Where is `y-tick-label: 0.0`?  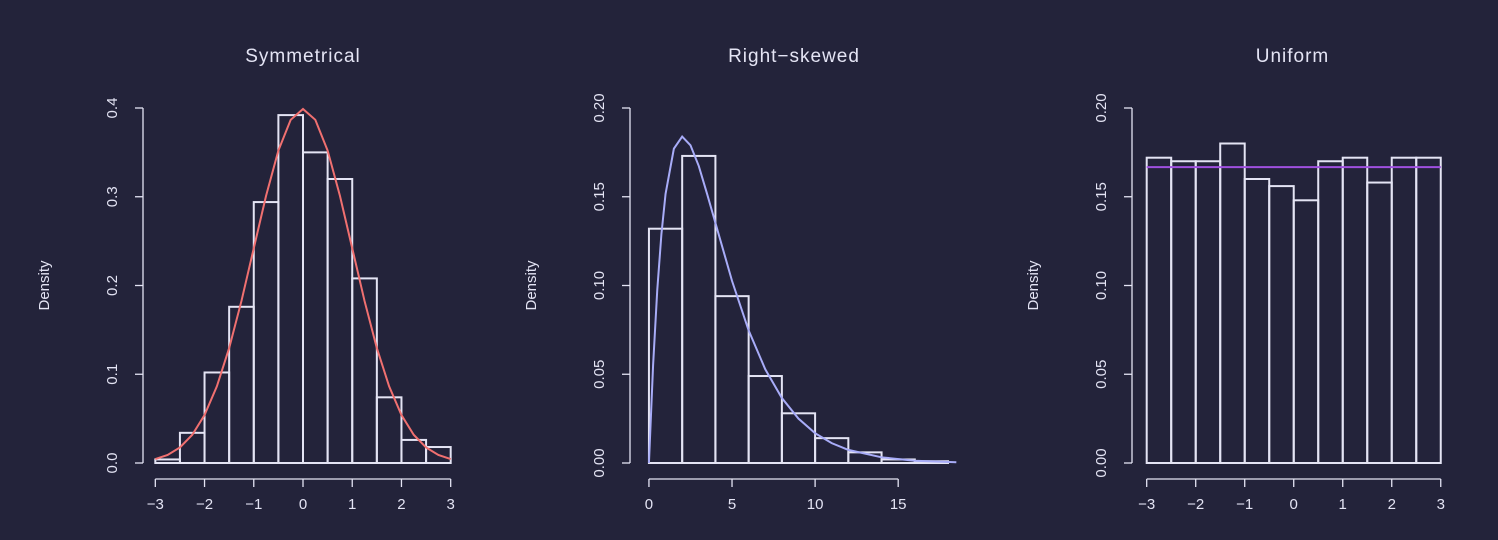
y-tick-label: 0.0 is located at coordinates (112, 463).